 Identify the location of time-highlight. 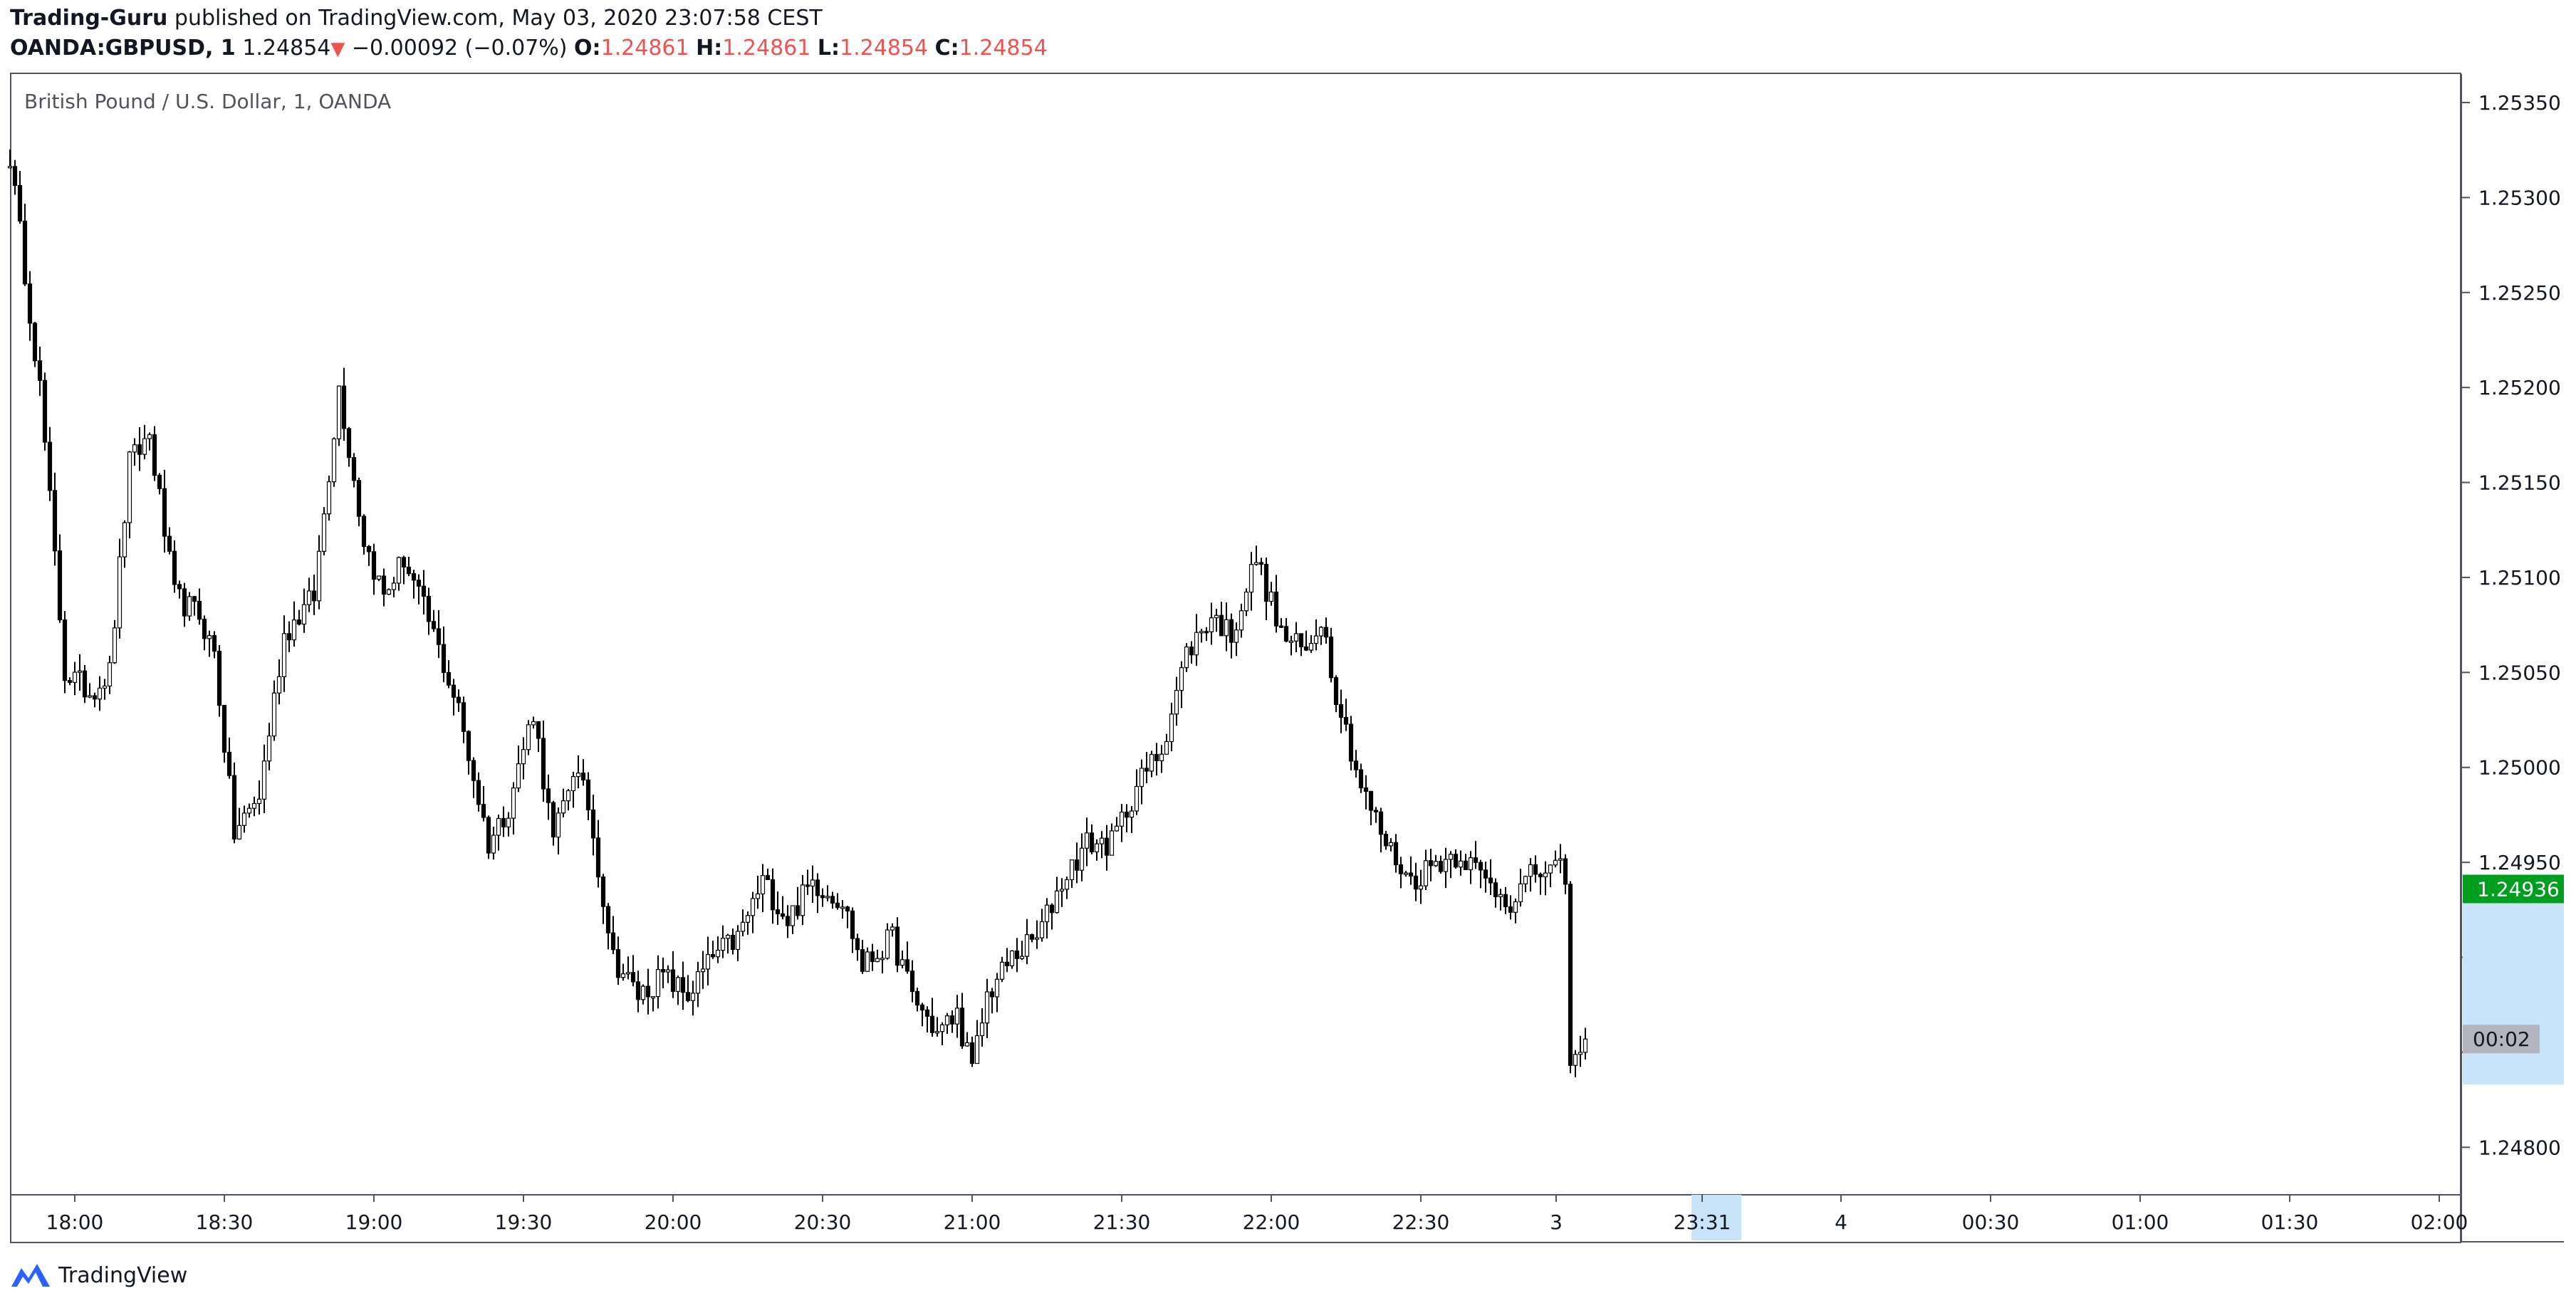
(1716, 1217).